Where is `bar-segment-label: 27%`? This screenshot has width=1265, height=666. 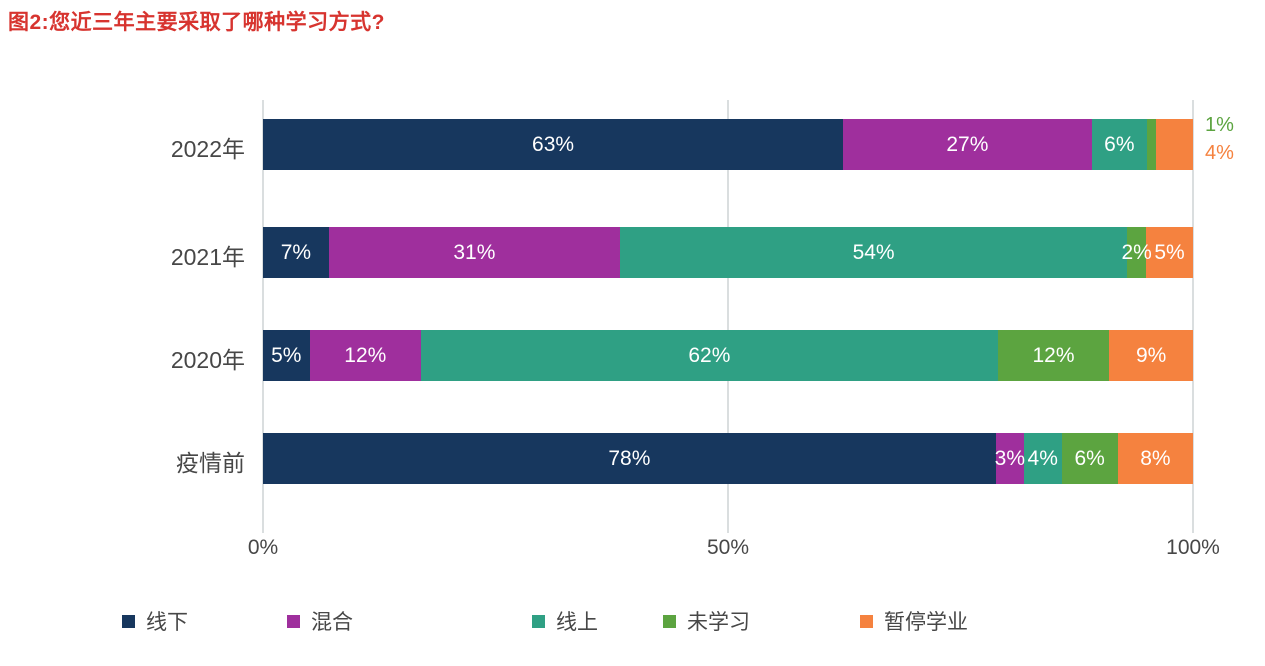
bar-segment-label: 27% is located at coordinates (967, 144).